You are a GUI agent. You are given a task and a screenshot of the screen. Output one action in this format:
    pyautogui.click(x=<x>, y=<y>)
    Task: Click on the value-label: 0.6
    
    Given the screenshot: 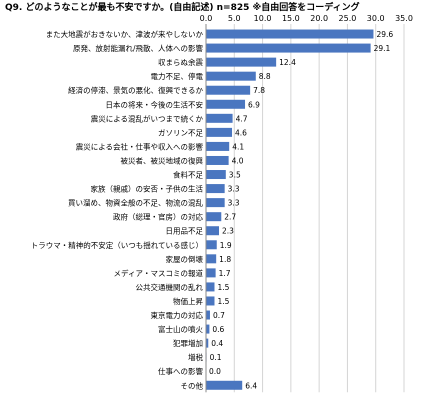 What is the action you would take?
    pyautogui.click(x=218, y=329)
    